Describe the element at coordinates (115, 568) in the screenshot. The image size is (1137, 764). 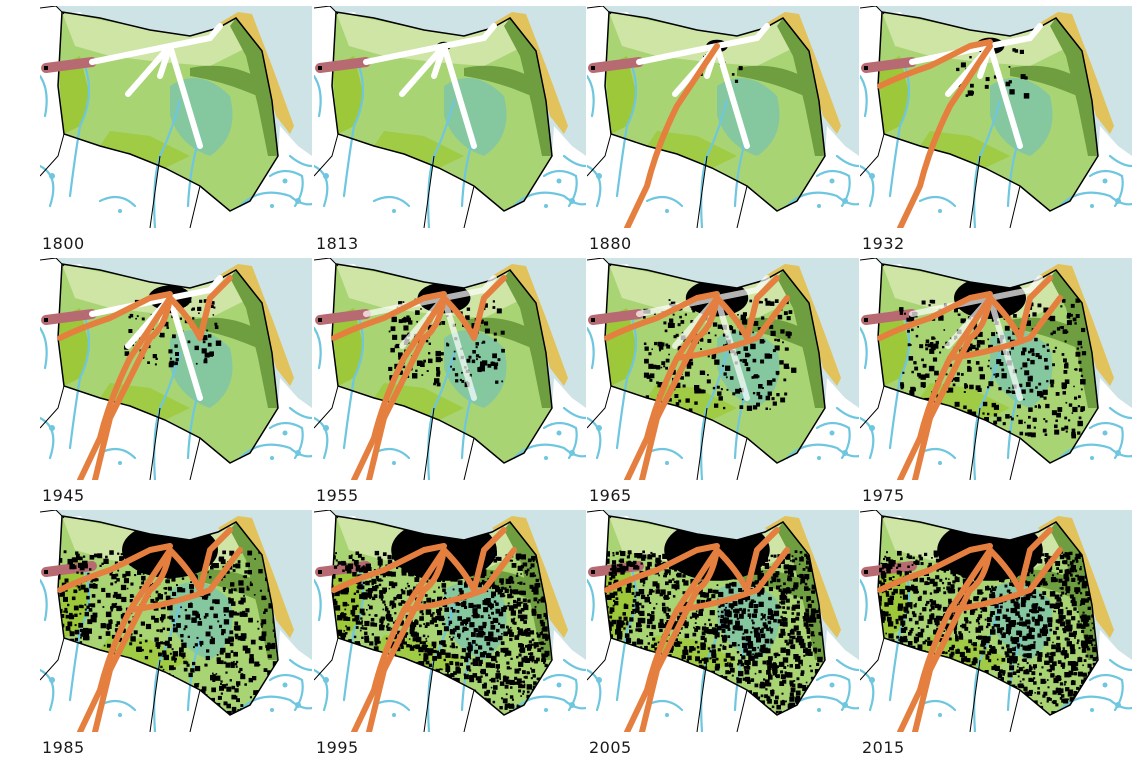
I see `modern-road` at that location.